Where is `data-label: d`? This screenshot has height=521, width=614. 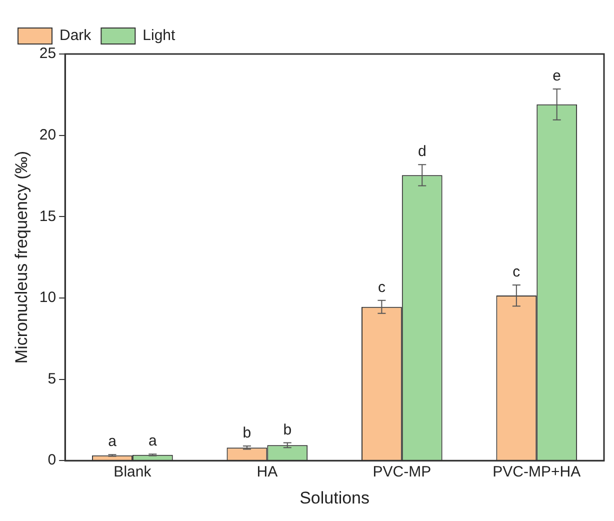 data-label: d is located at coordinates (422, 151).